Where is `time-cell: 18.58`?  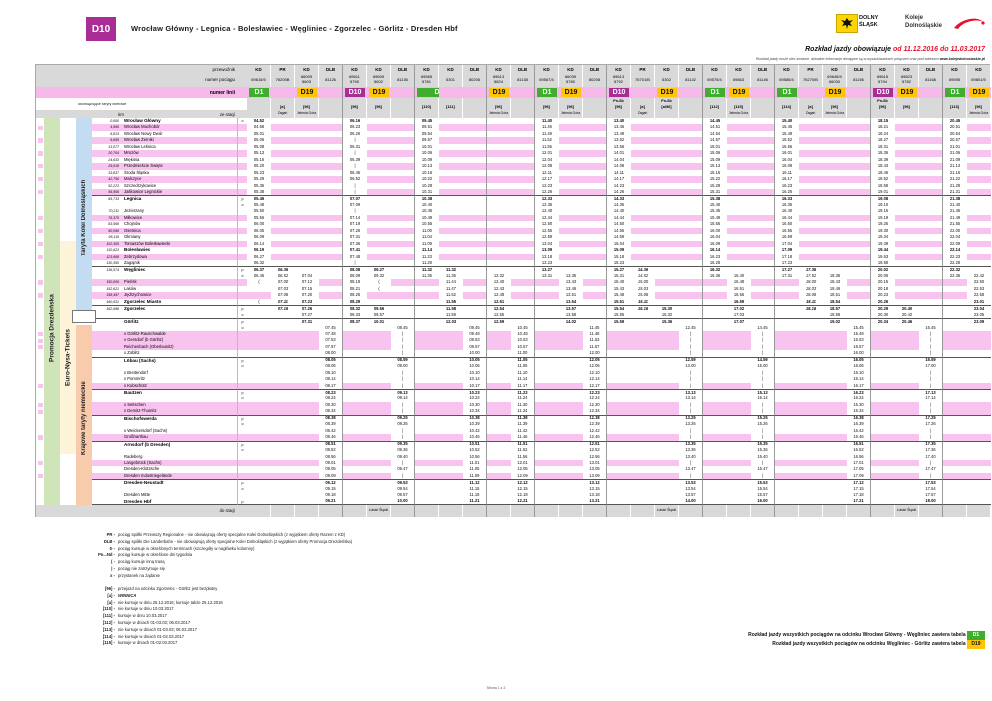 time-cell: 18.58 is located at coordinates (835, 315).